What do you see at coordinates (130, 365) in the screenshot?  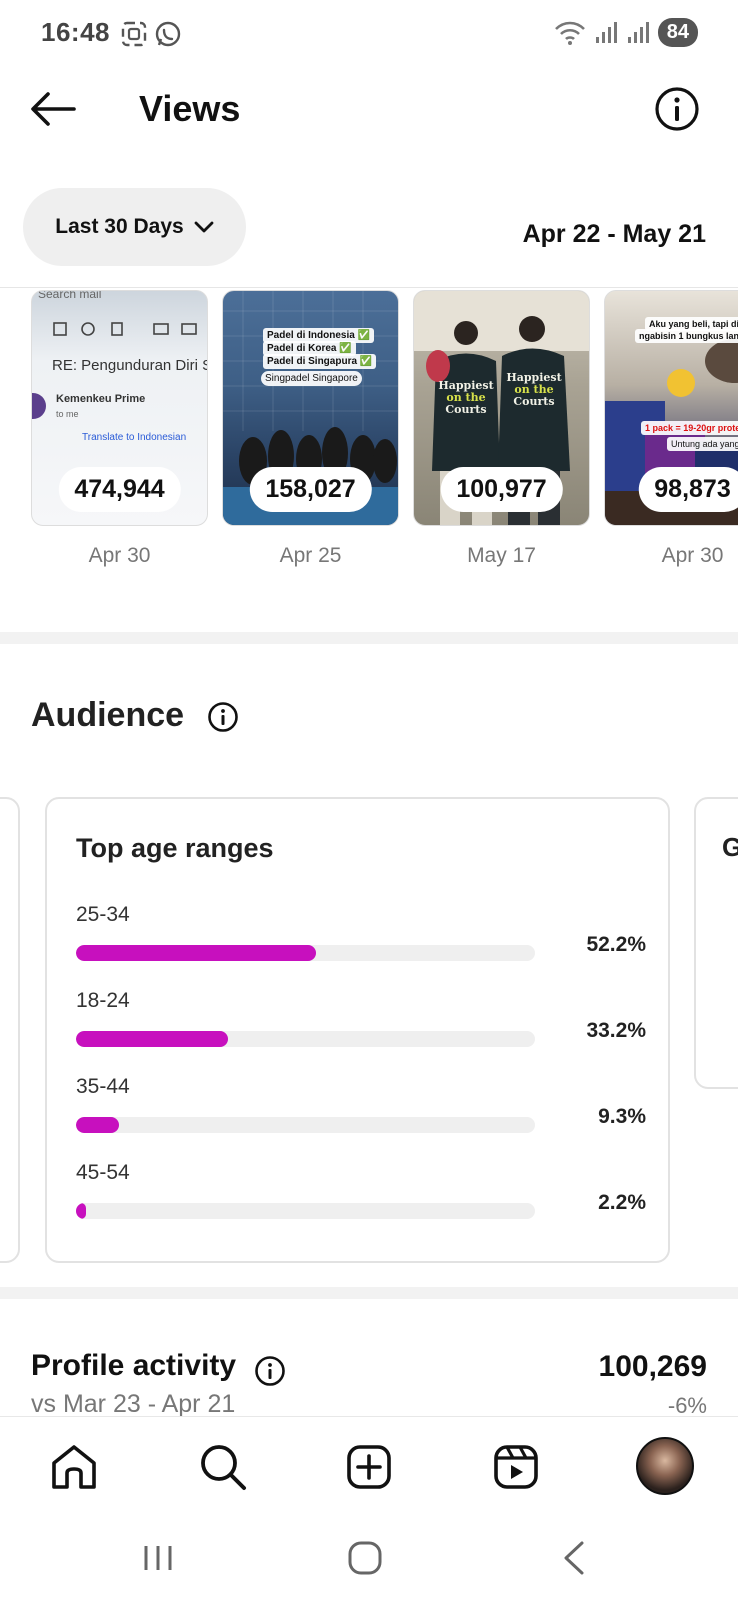 I see `thumb-overlay-text: RE: Pengunduran Diri S` at bounding box center [130, 365].